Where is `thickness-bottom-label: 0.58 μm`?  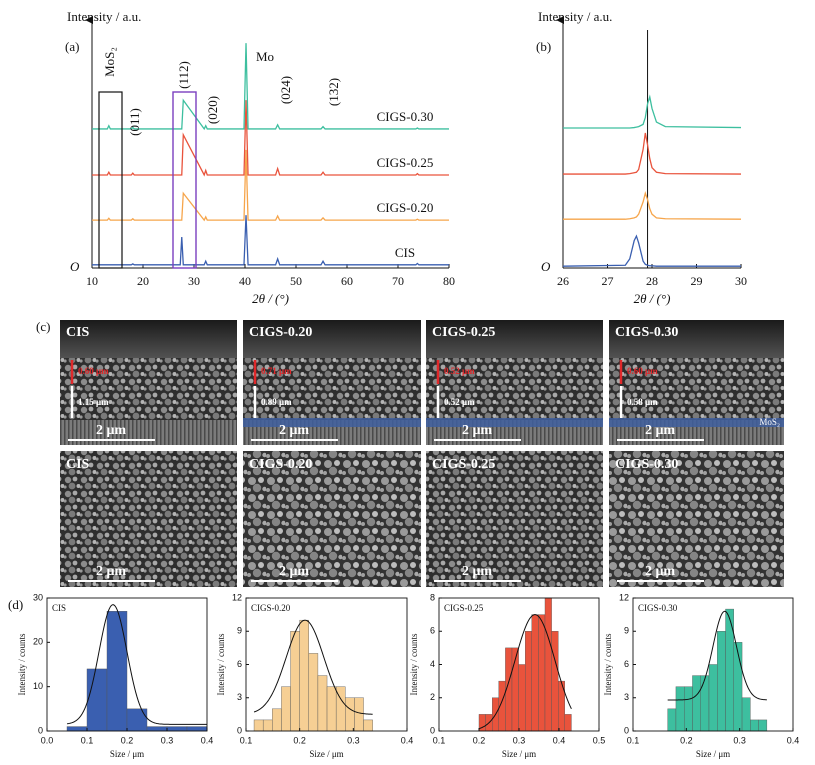 thickness-bottom-label: 0.58 μm is located at coordinates (642, 402).